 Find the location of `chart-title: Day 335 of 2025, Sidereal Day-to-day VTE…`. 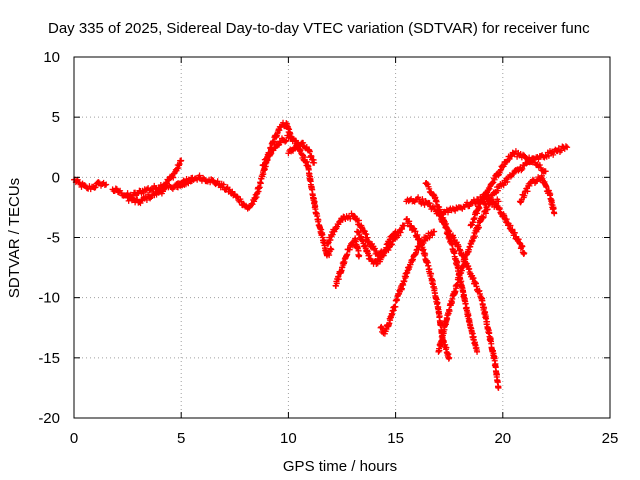

chart-title: Day 335 of 2025, Sidereal Day-to-day VTE… is located at coordinates (319, 28).